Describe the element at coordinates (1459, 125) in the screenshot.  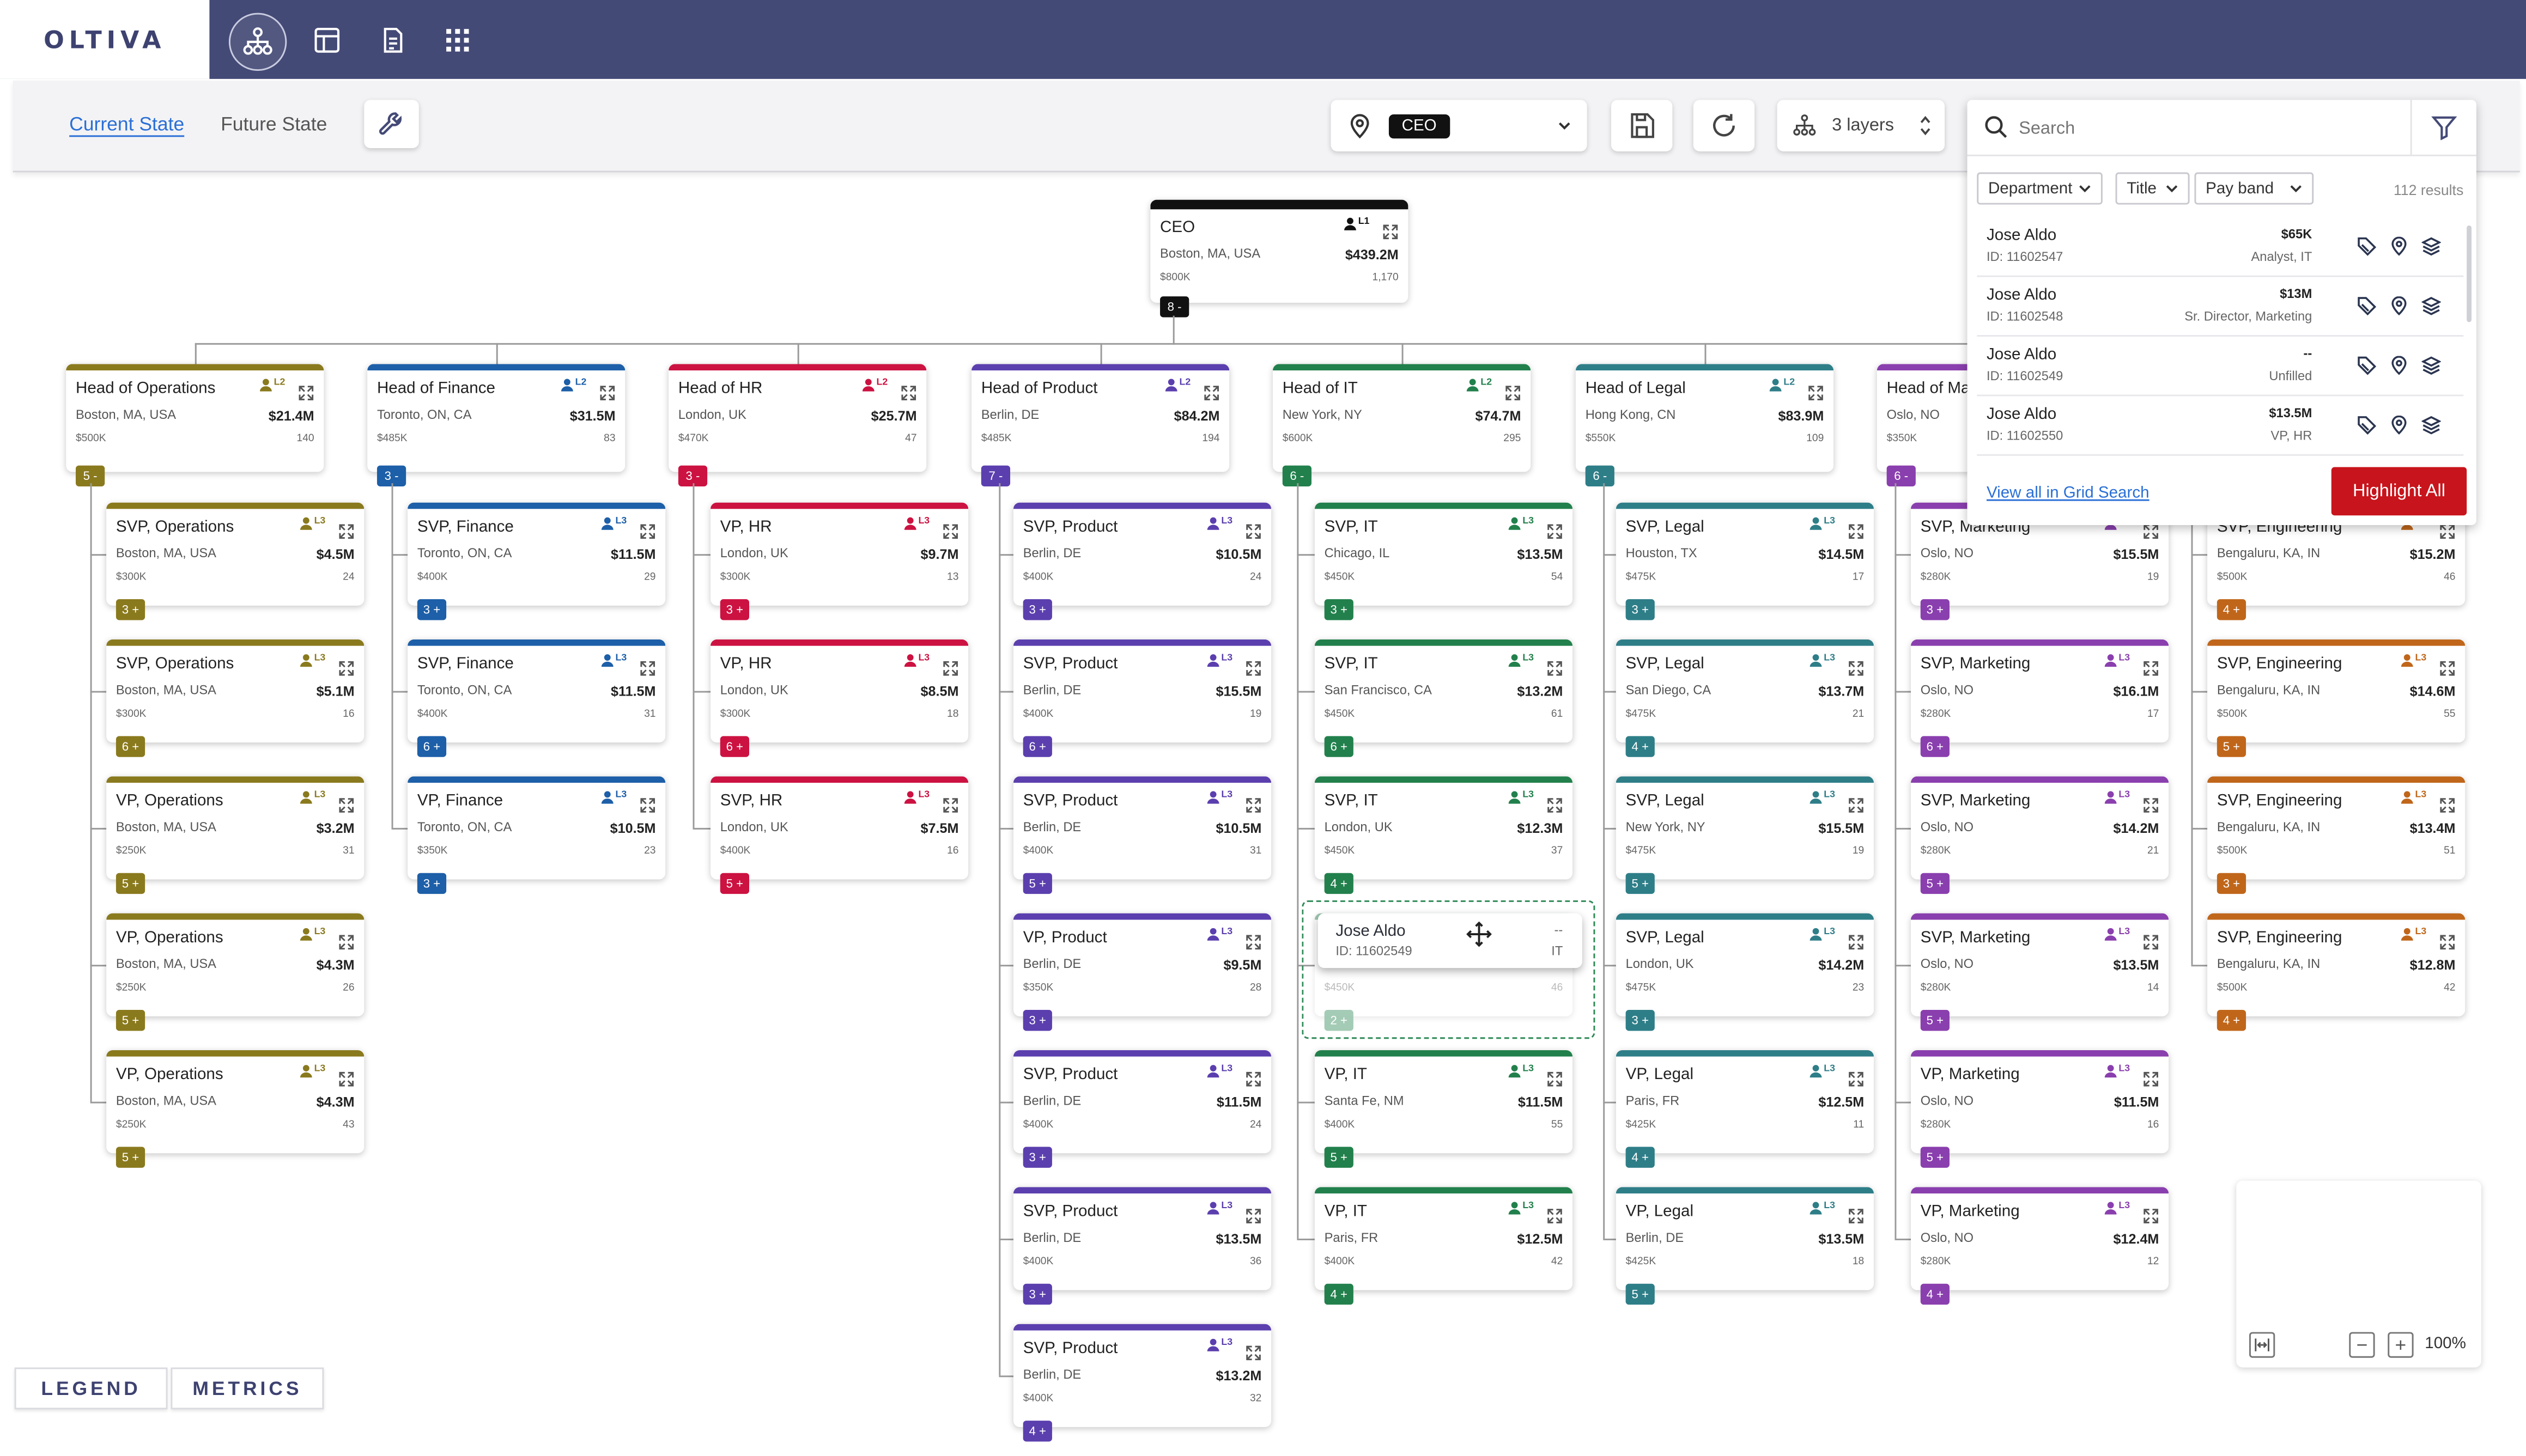
I see `root-select: CEO` at that location.